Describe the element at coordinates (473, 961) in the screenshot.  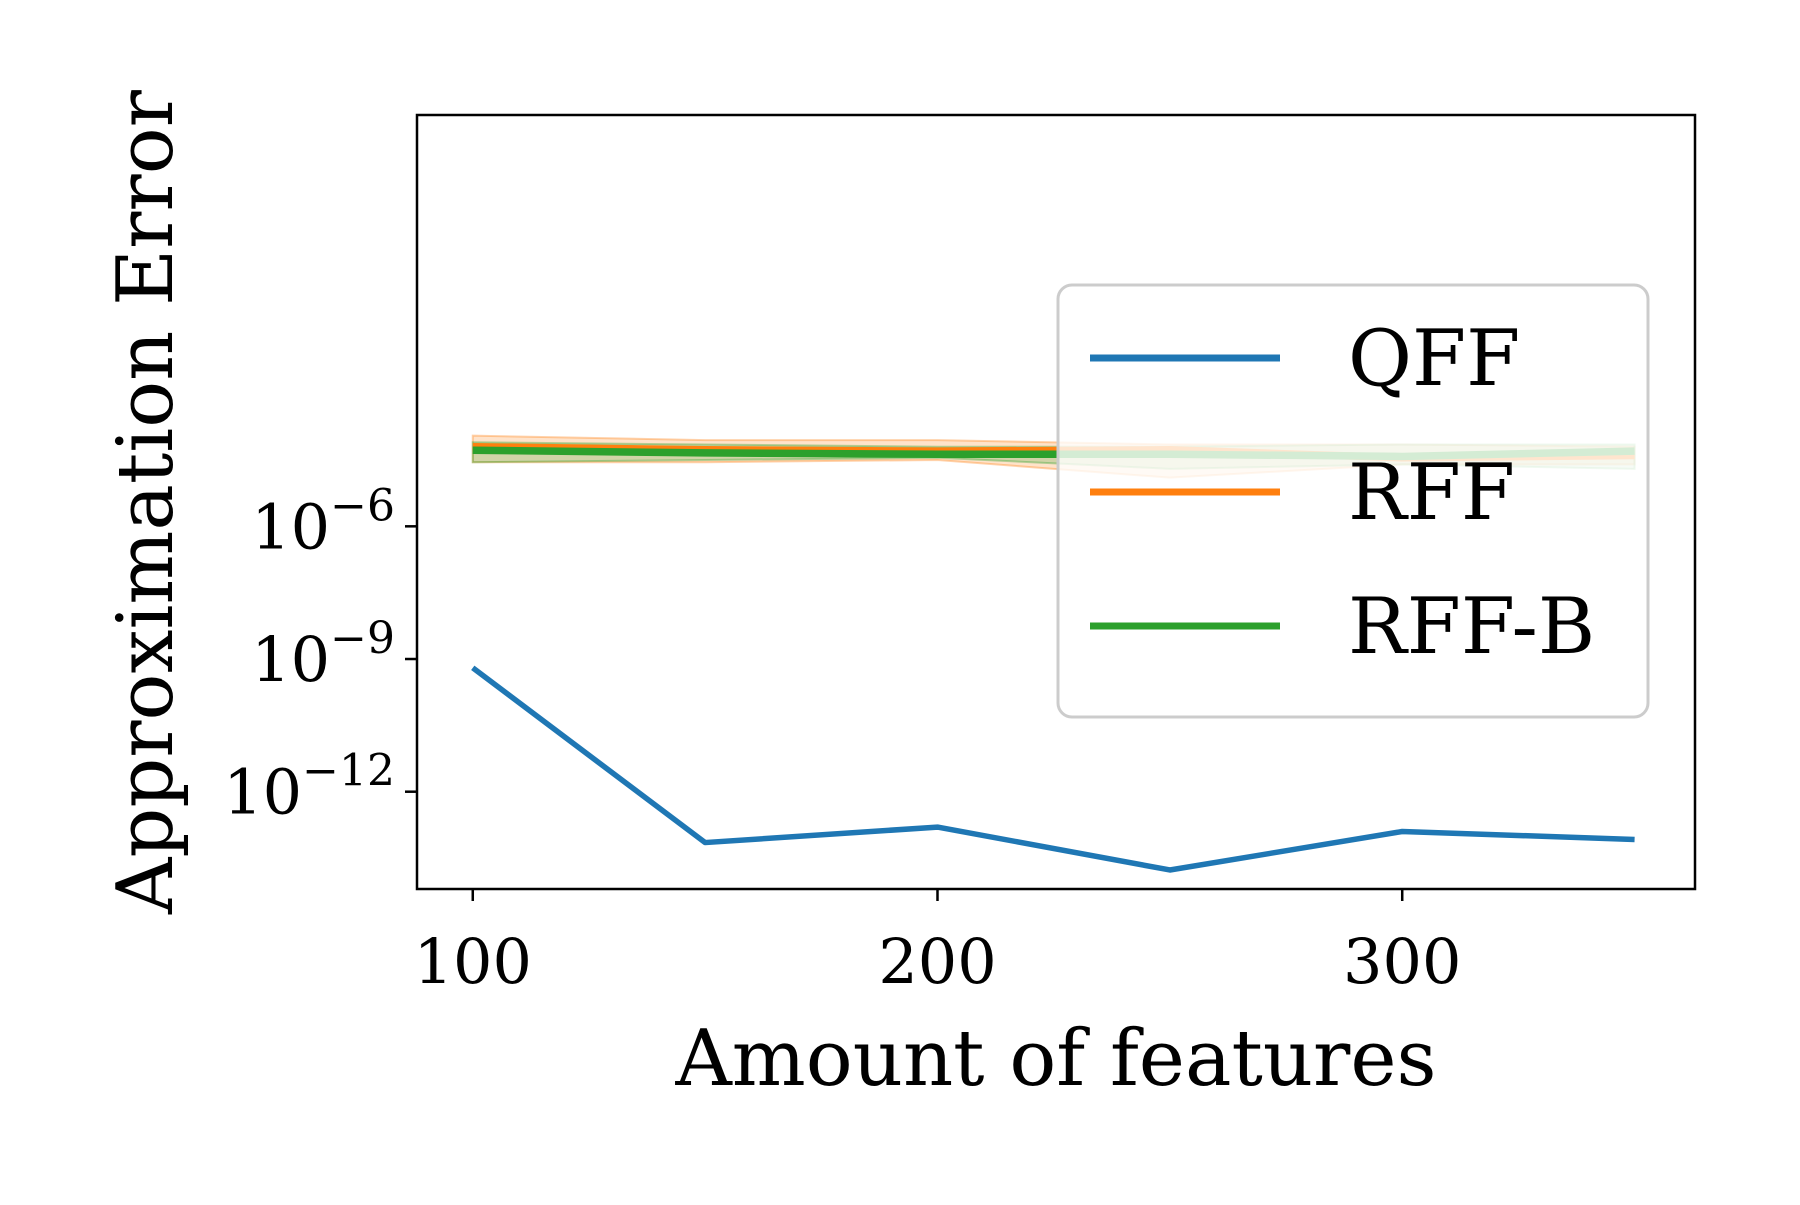
I see `x-tick-label: 100` at that location.